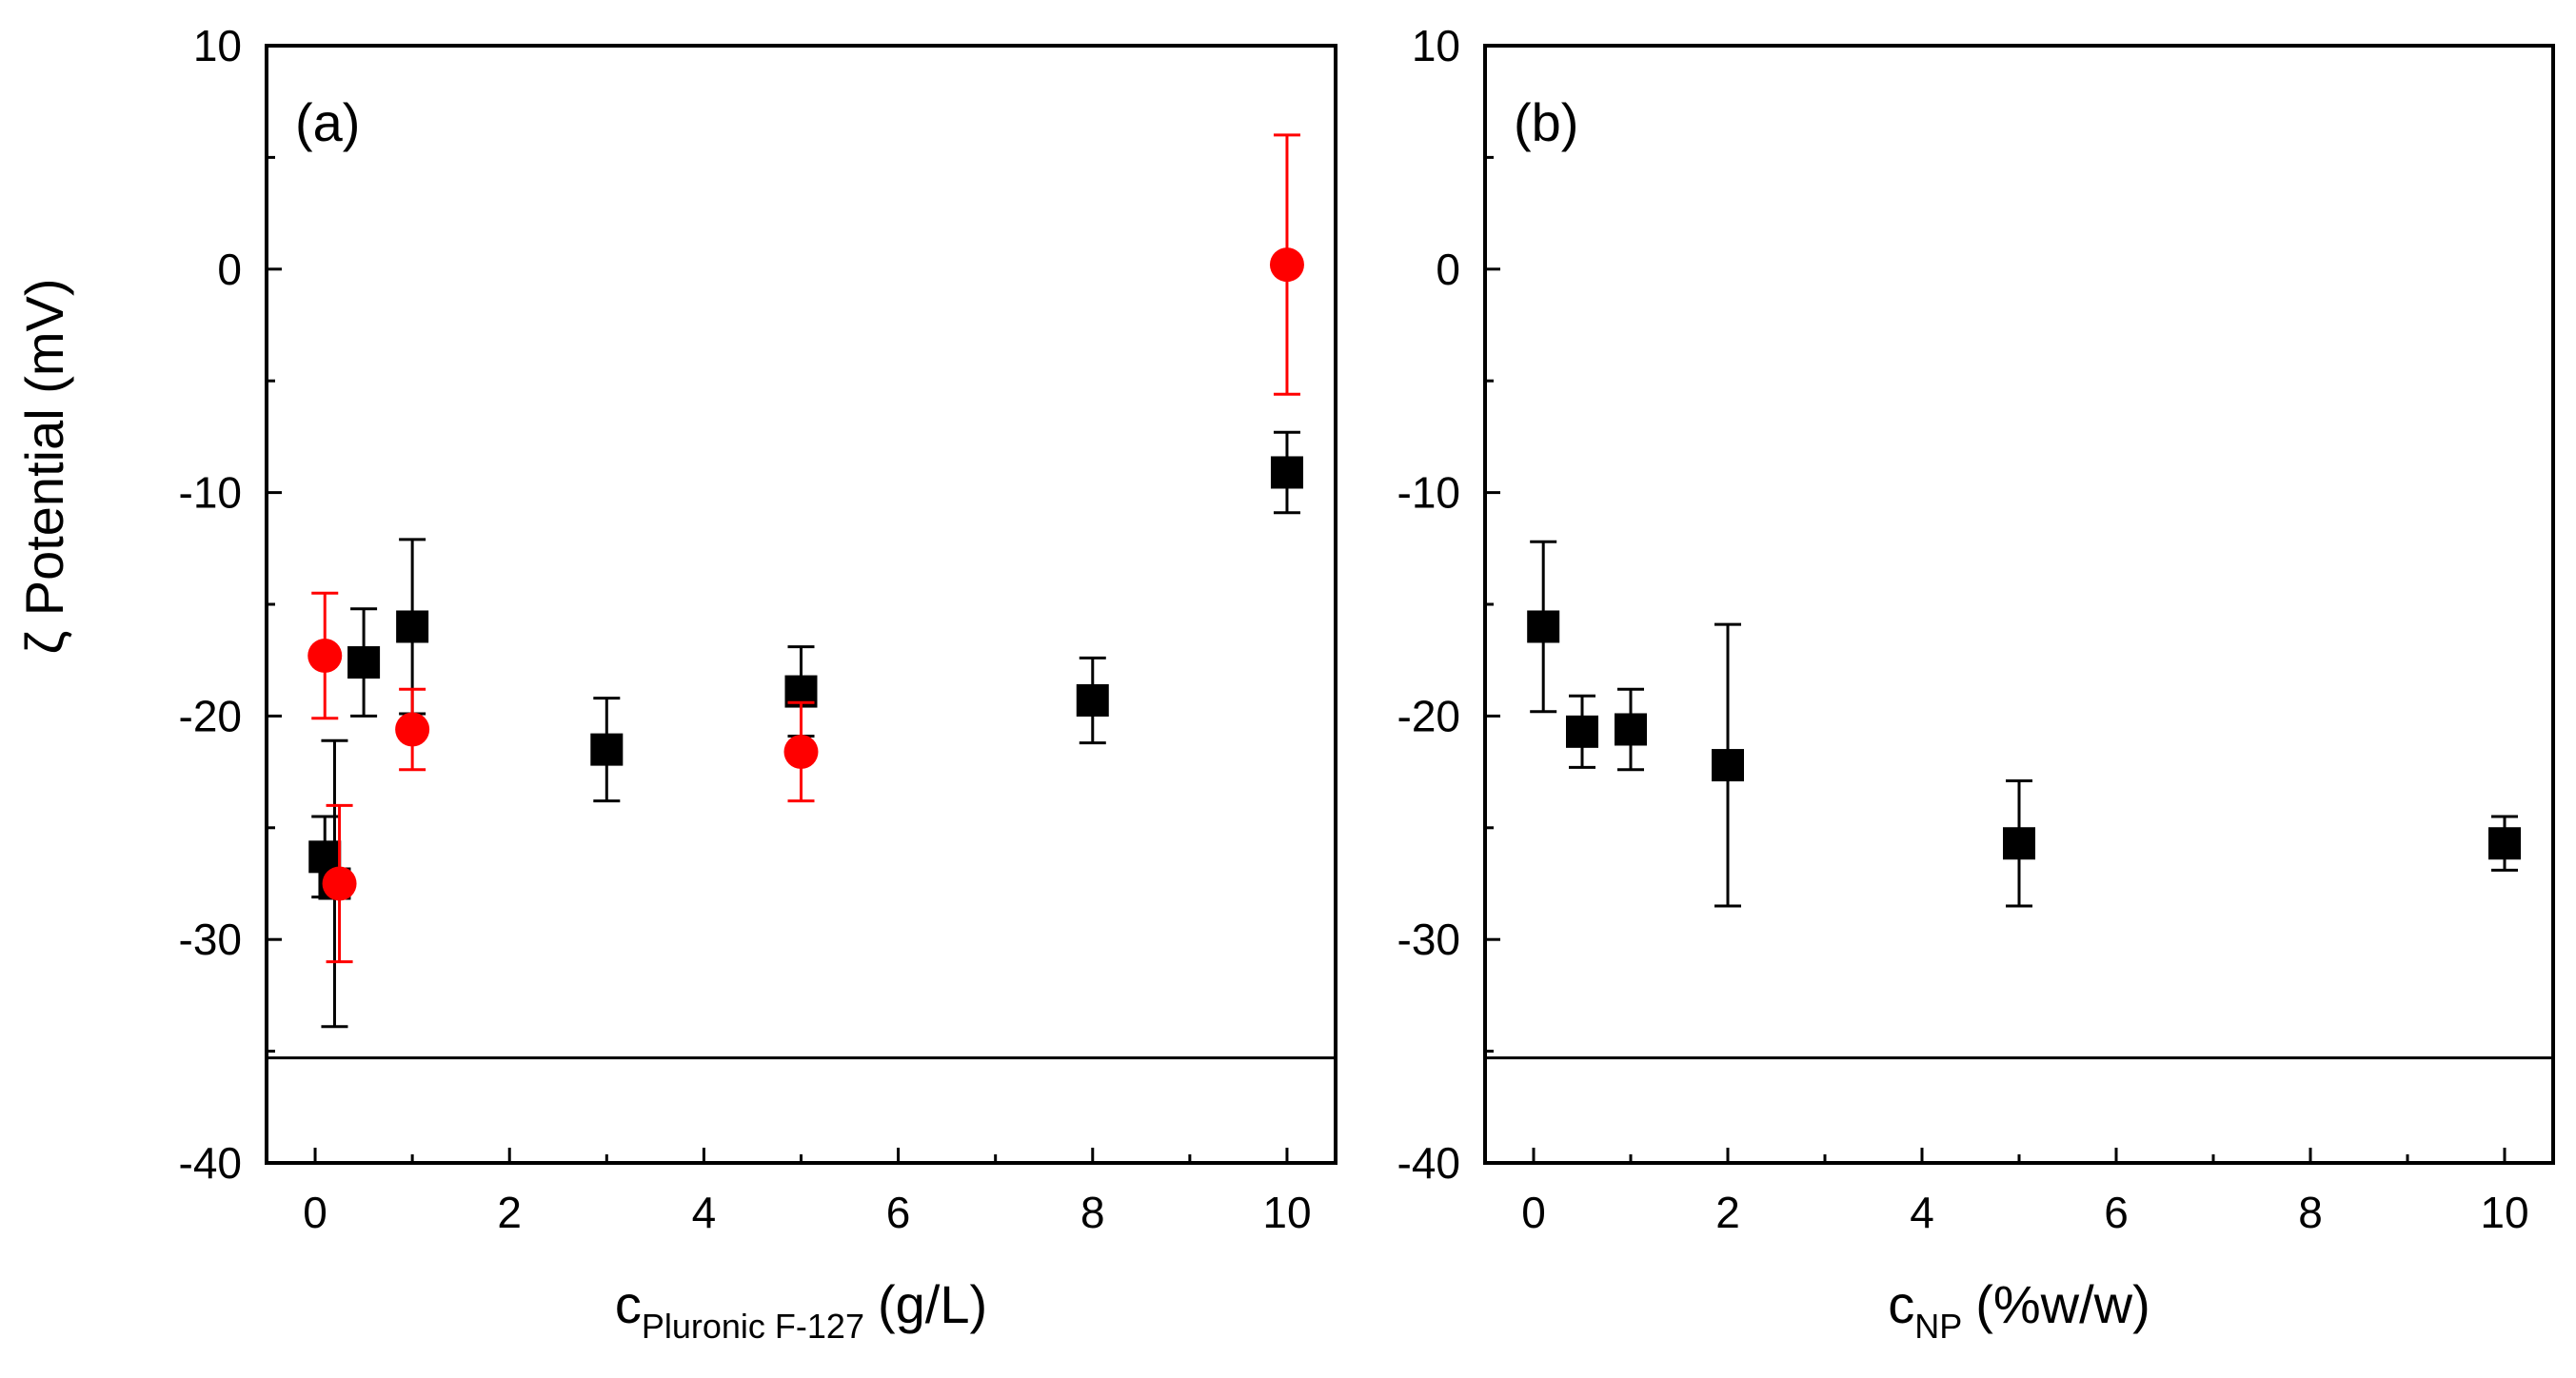 This screenshot has width=2576, height=1378. Describe the element at coordinates (2024, 724) in the screenshot. I see `panel-b-points` at that location.